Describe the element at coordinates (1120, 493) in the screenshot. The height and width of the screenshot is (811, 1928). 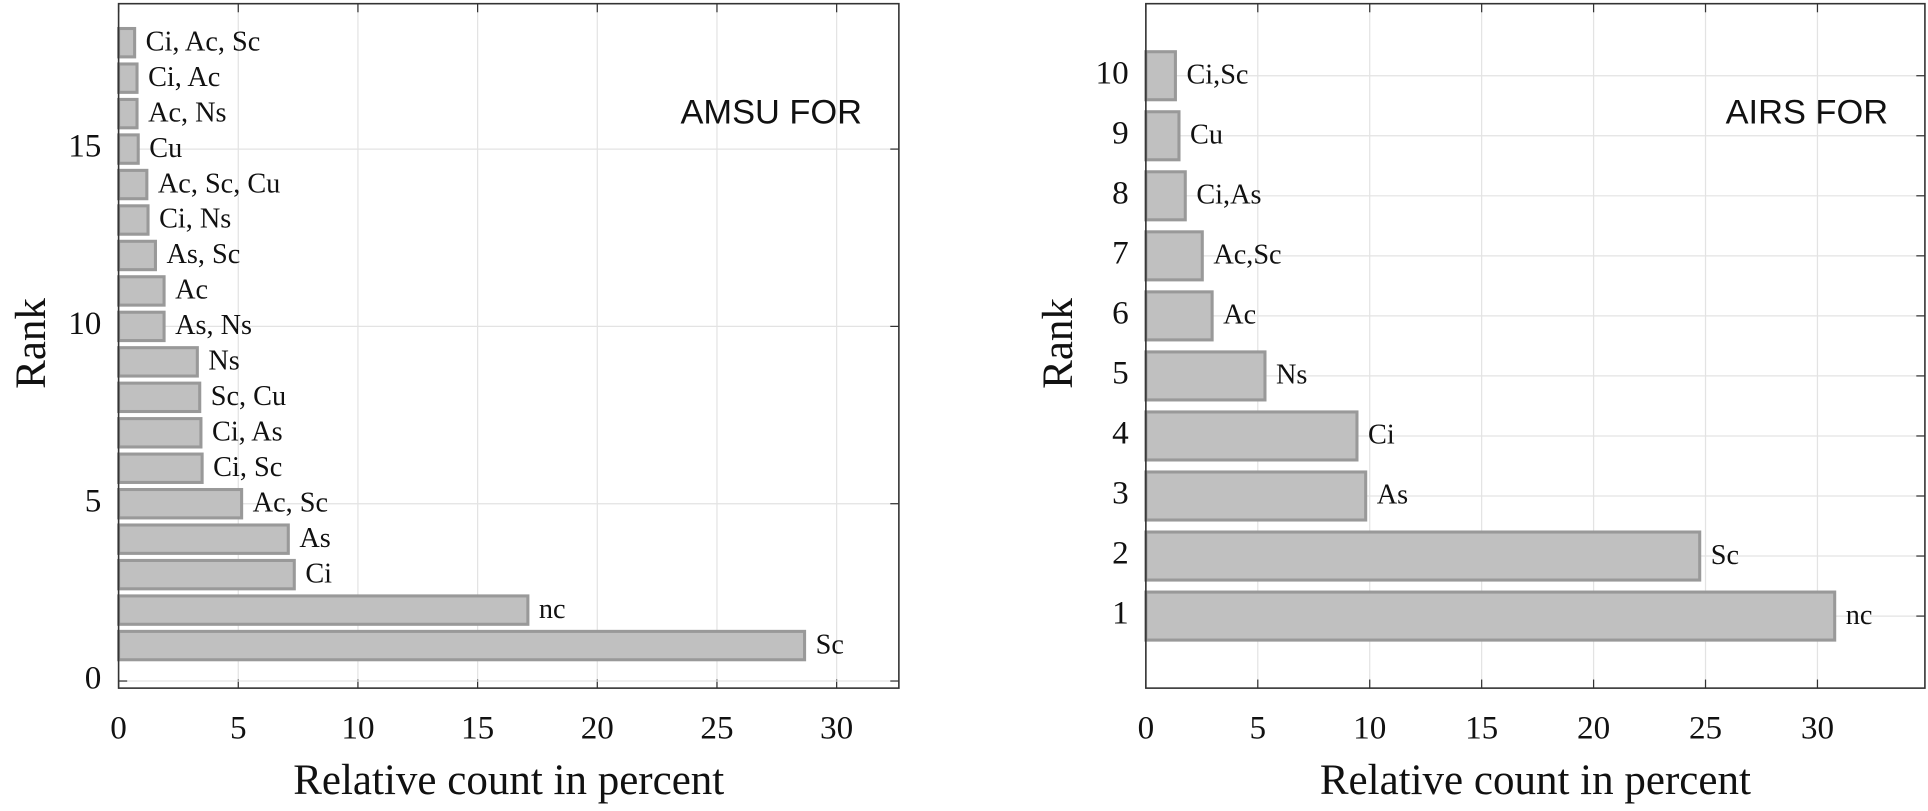
I see `y-tick-label: 3` at that location.